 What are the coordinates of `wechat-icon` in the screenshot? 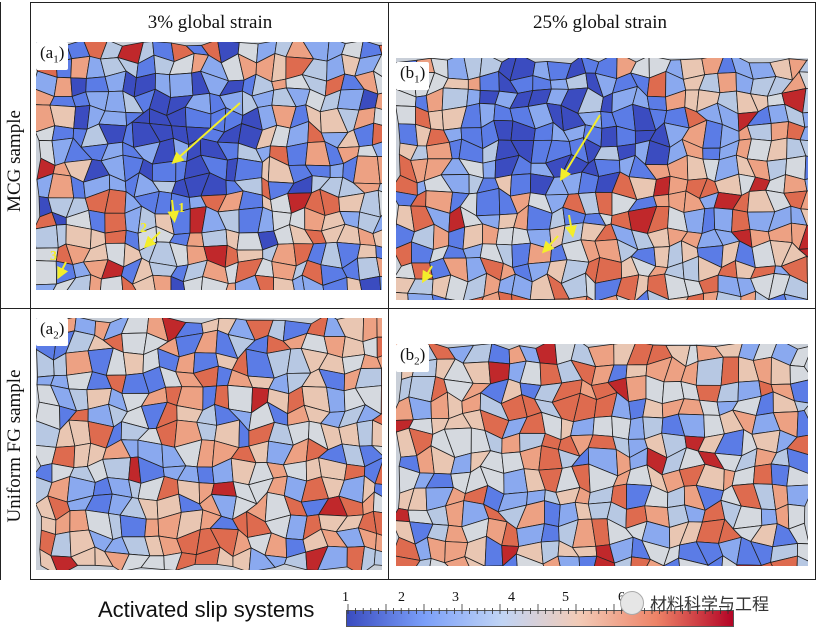 It's located at (632, 602).